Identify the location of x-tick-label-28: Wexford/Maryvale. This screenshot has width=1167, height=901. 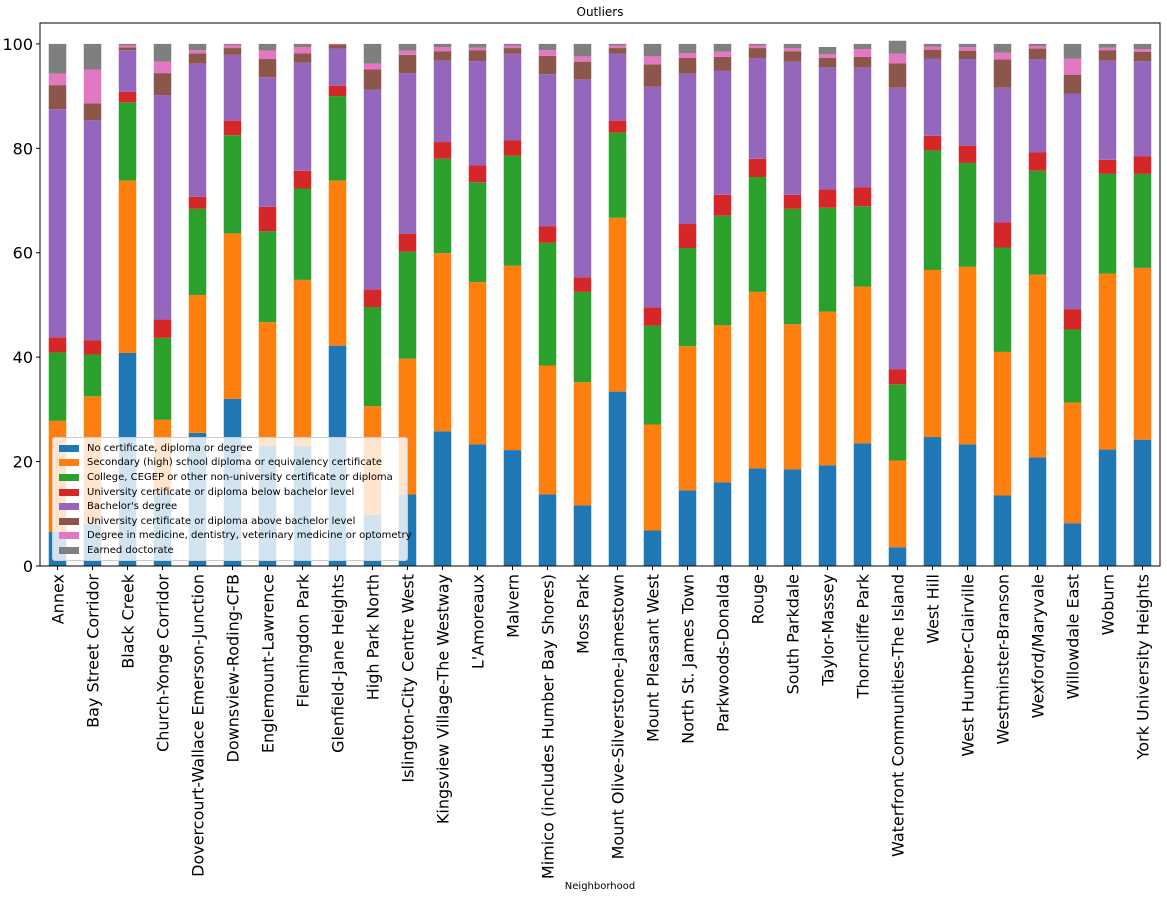
(1038, 646).